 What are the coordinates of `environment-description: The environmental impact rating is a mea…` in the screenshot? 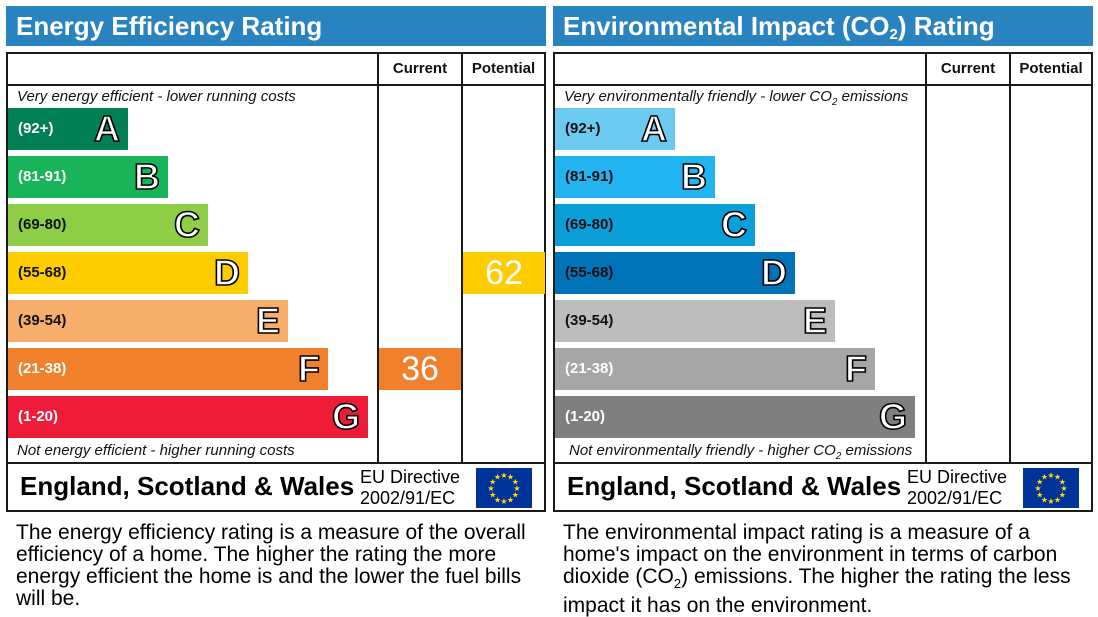 It's located at (817, 569).